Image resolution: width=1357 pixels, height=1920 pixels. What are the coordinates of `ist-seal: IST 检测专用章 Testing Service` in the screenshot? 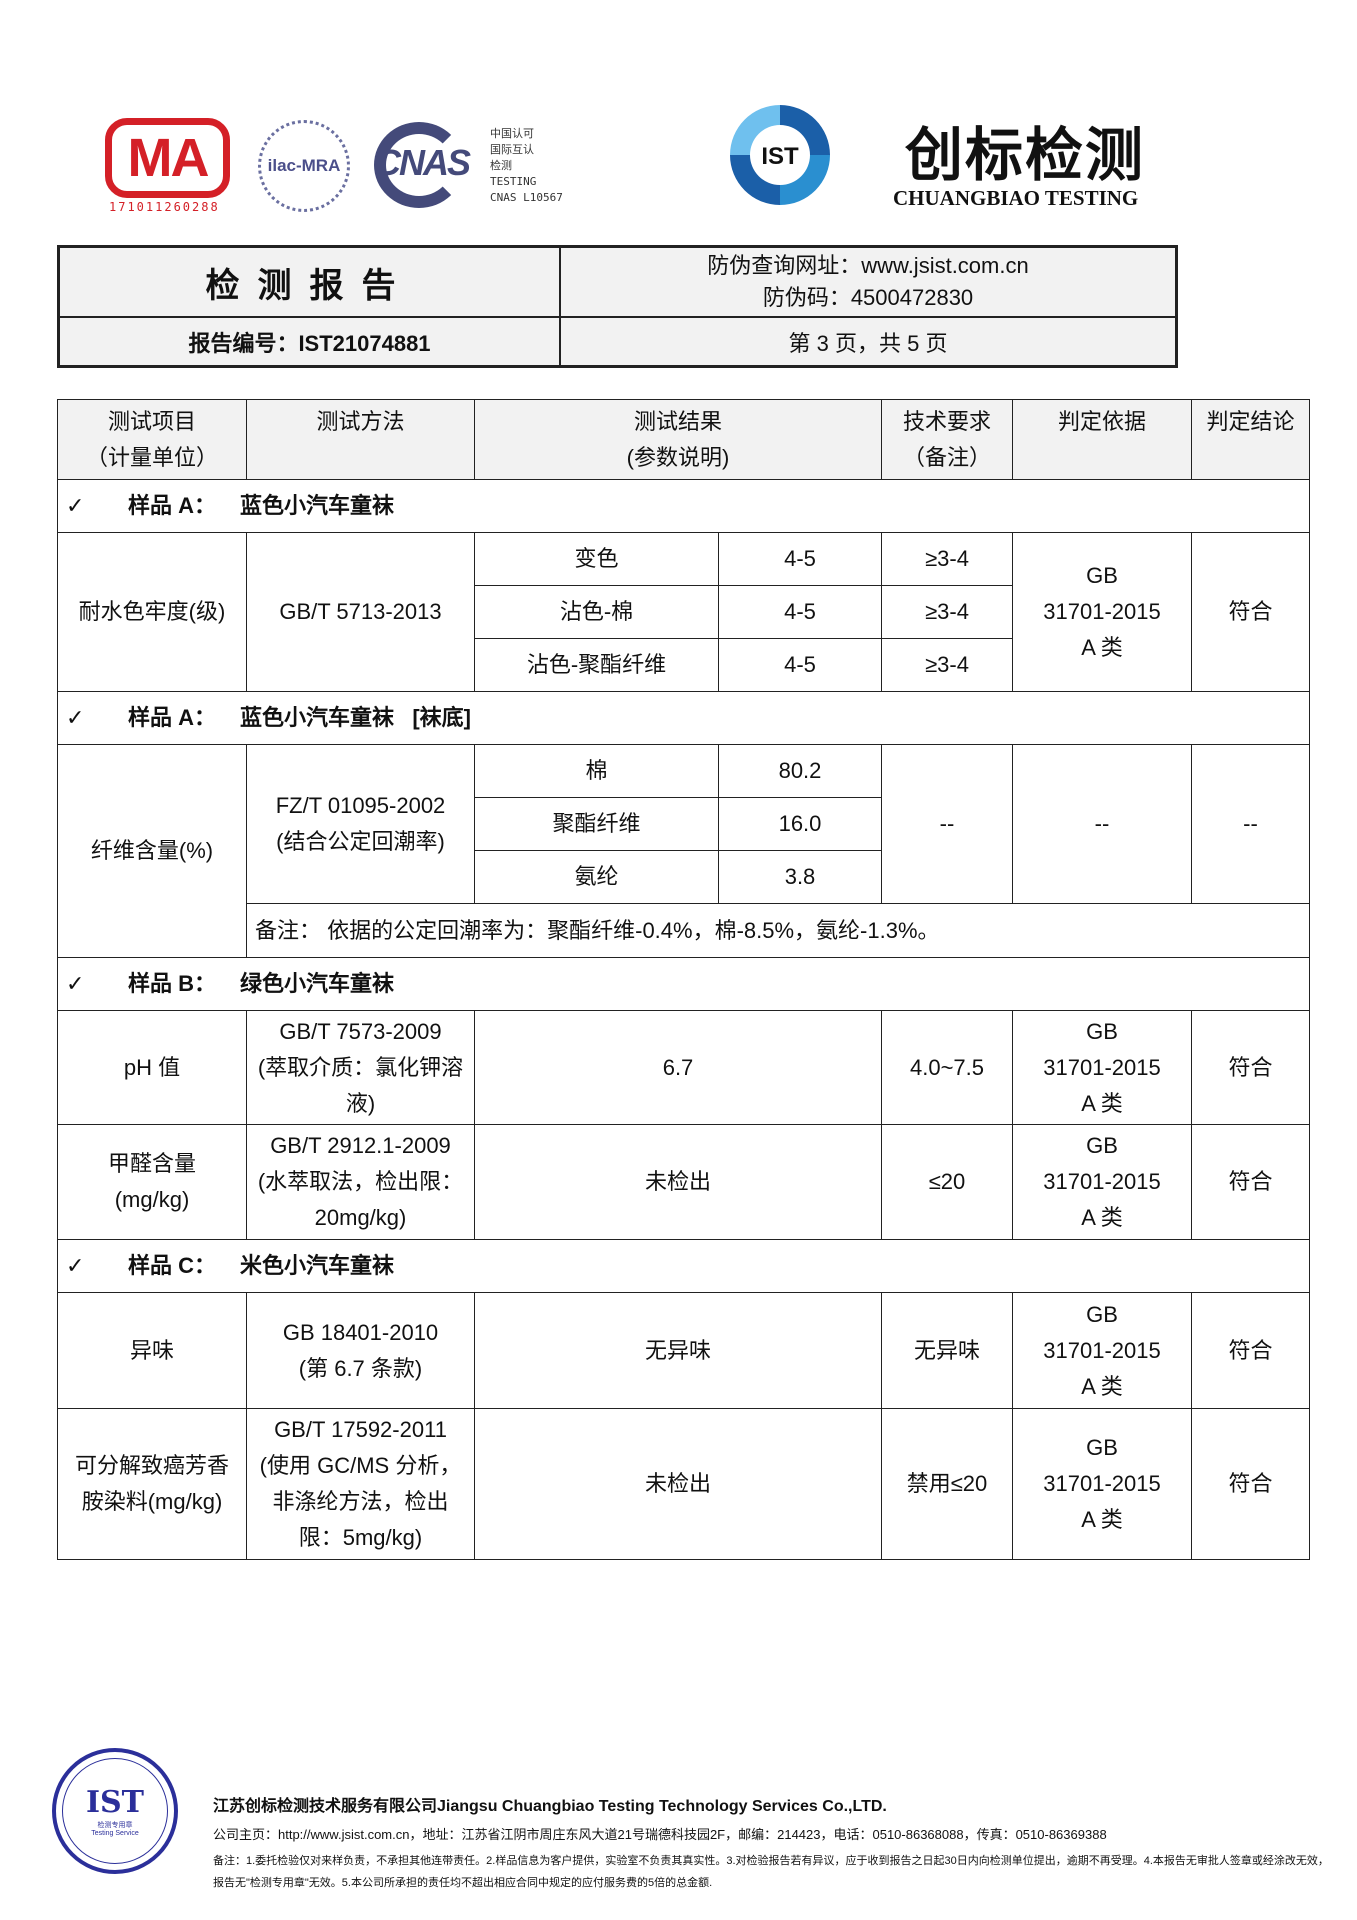 It's located at (115, 1811).